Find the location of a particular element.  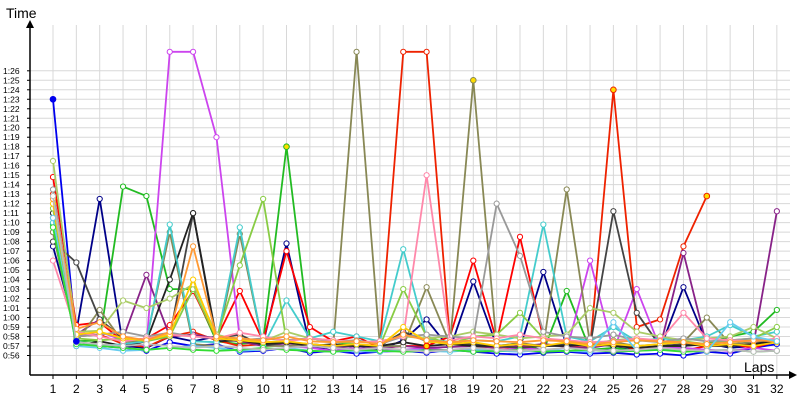

x-tick-label: 2 is located at coordinates (76, 389).